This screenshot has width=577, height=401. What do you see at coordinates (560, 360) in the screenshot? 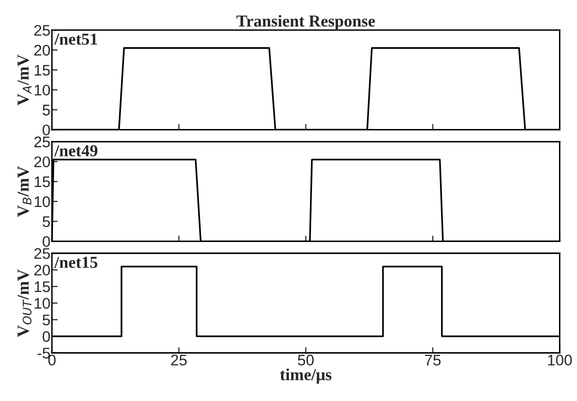
I see `x-tick-label: 100` at bounding box center [560, 360].